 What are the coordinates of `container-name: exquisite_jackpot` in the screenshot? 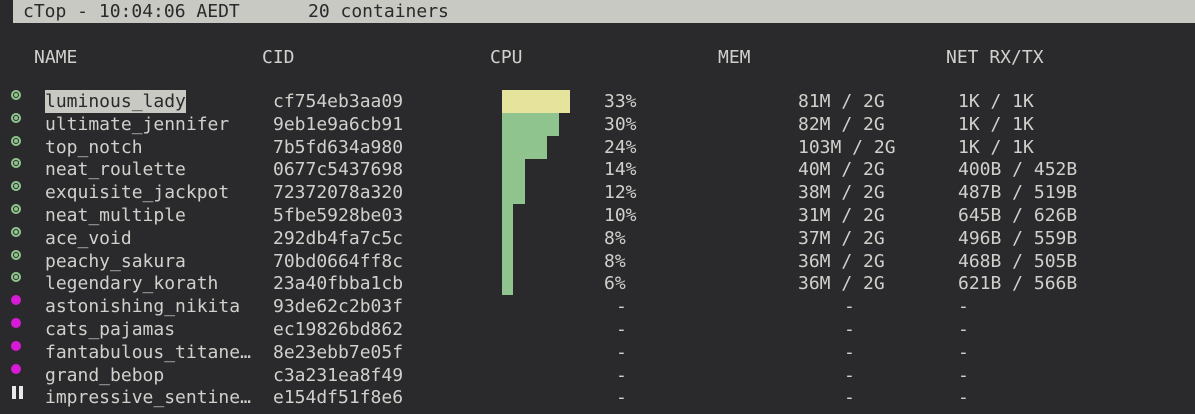 It's located at (137, 193).